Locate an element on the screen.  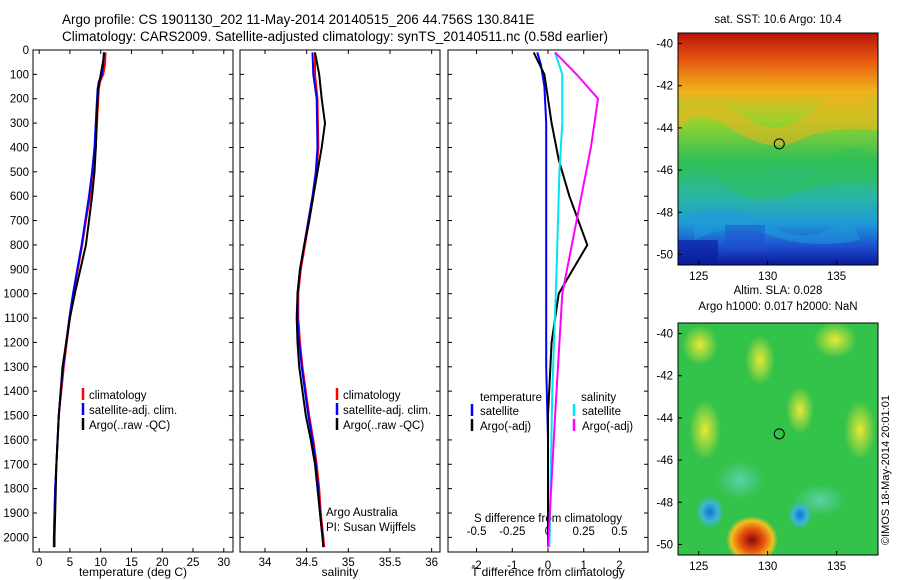
map-subtitle: Argo h1000: 0.017 h2000: NaN is located at coordinates (777, 307).